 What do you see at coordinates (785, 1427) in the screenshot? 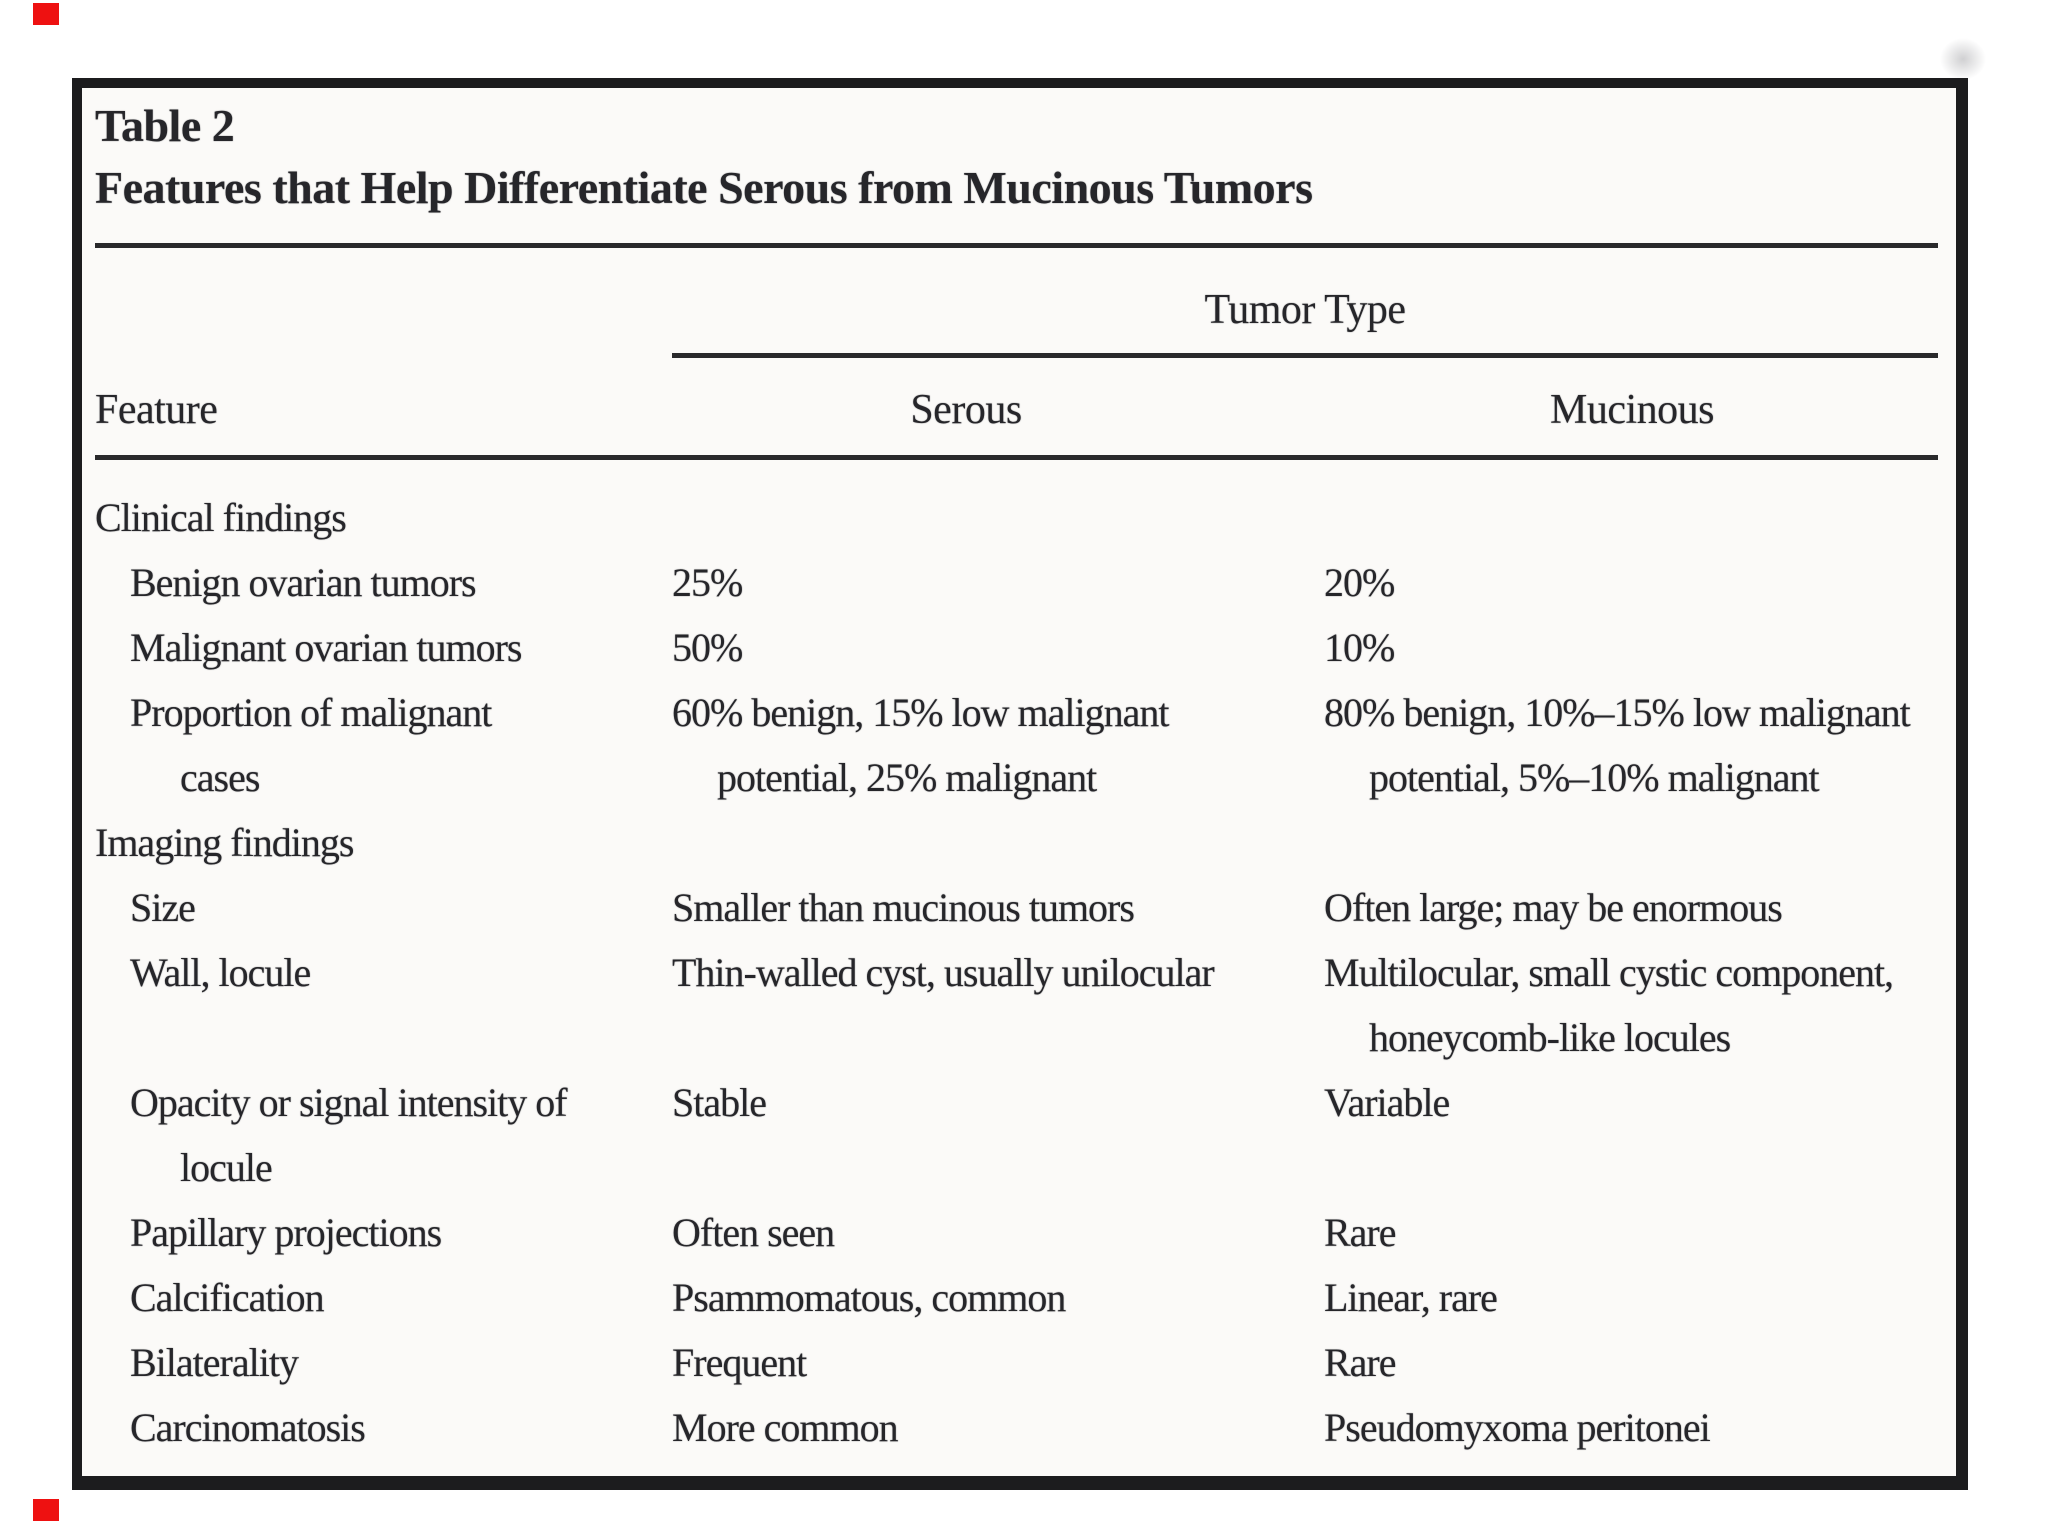
I see `serous-cell: More common` at bounding box center [785, 1427].